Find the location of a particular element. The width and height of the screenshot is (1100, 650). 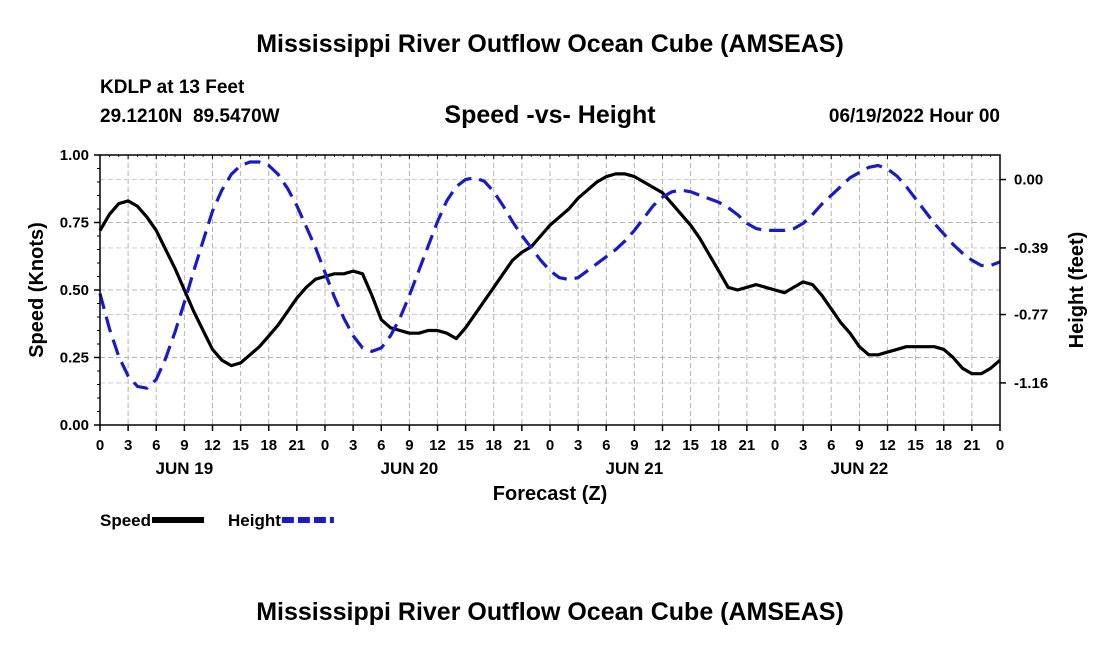

y-tick-label: 0.25 is located at coordinates (74, 358).